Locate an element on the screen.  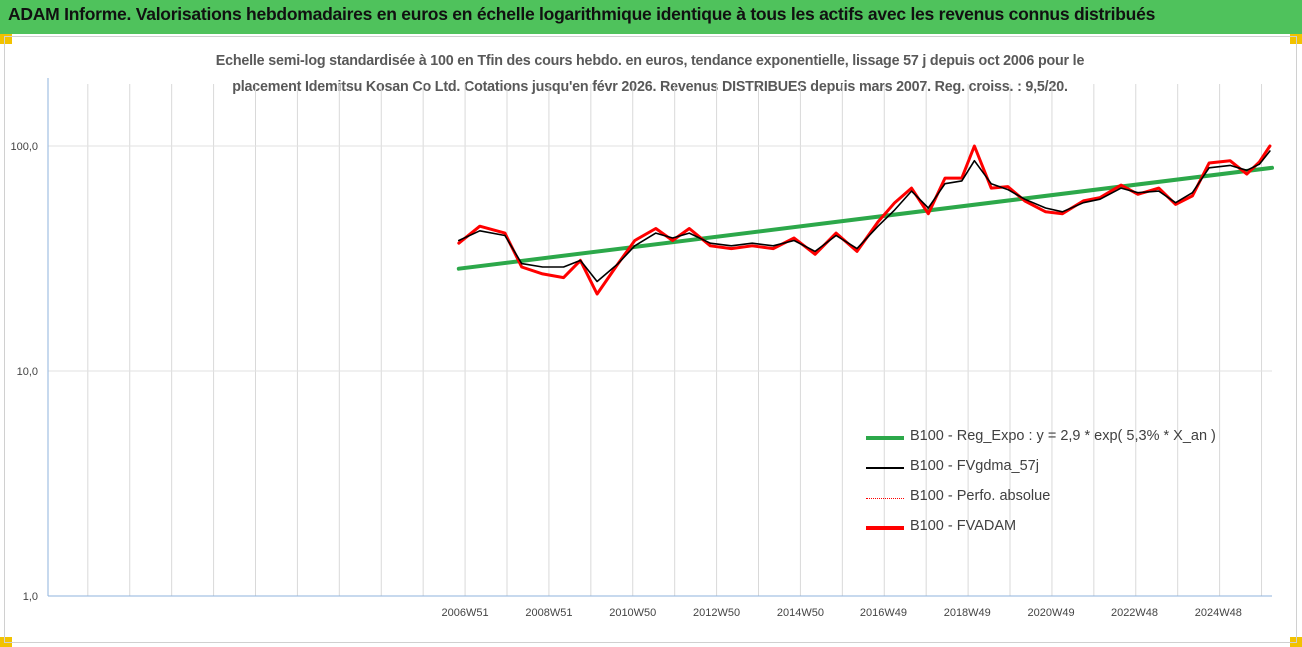
series-line-perfo is located at coordinates (864, 220).